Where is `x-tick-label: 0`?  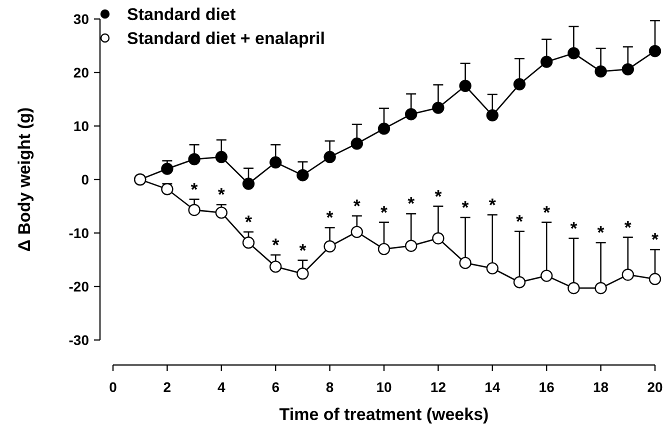 x-tick-label: 0 is located at coordinates (113, 387).